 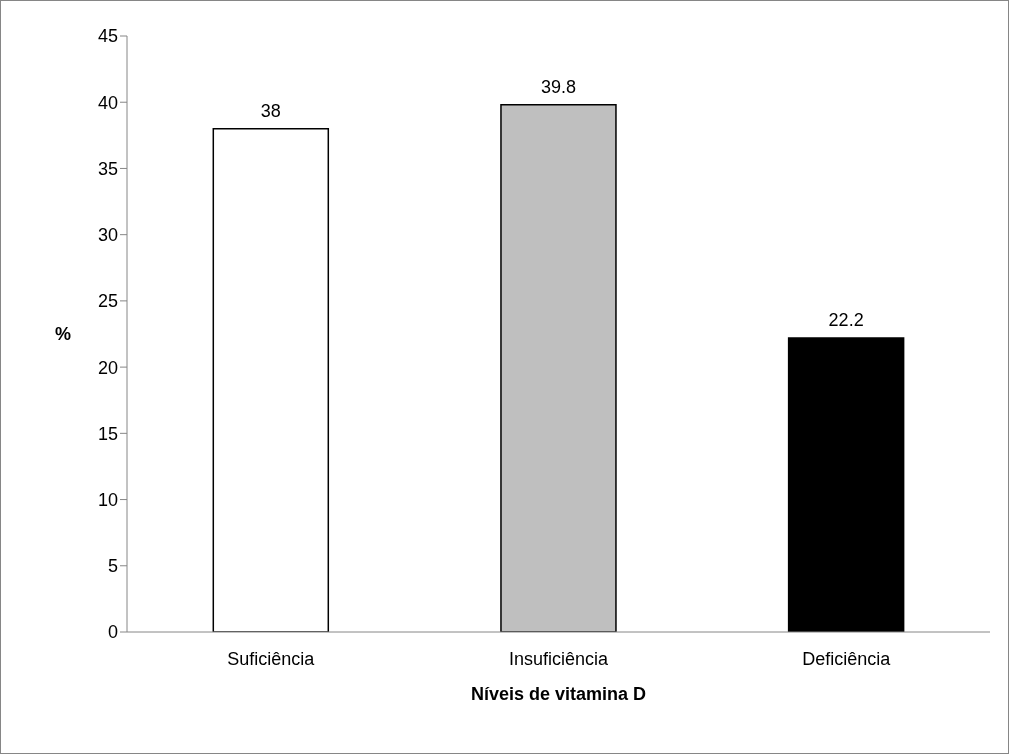 I want to click on y-axis-title: %, so click(x=63, y=334).